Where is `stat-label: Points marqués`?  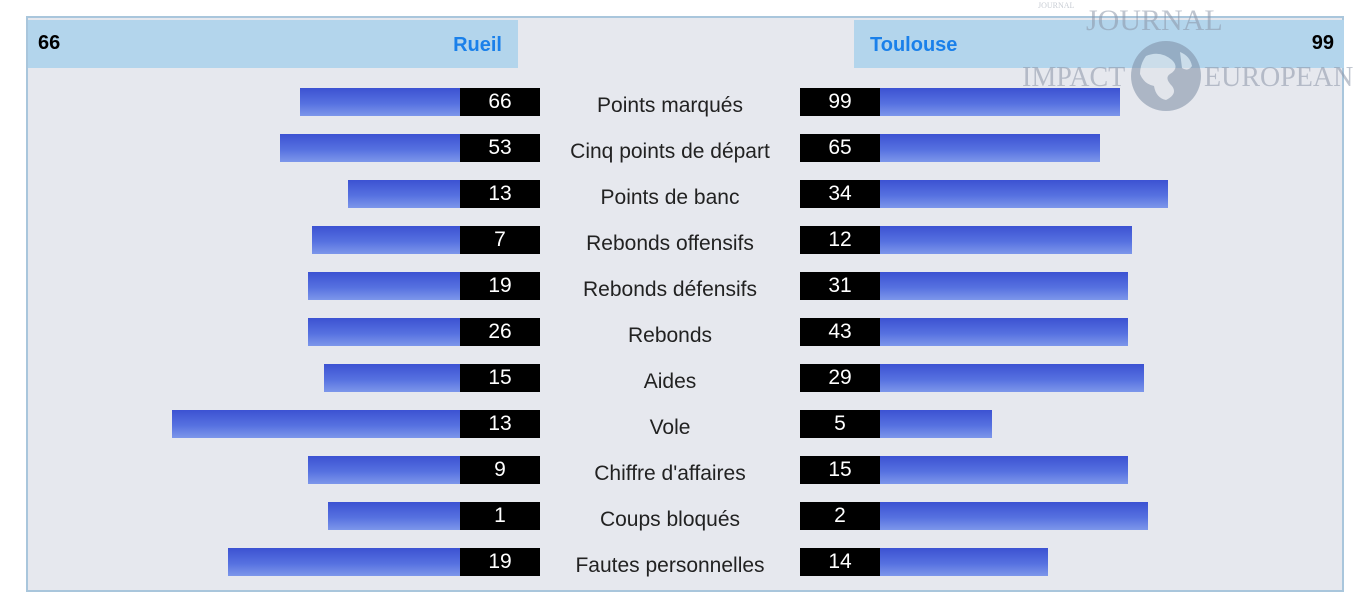
stat-label: Points marqués is located at coordinates (670, 105).